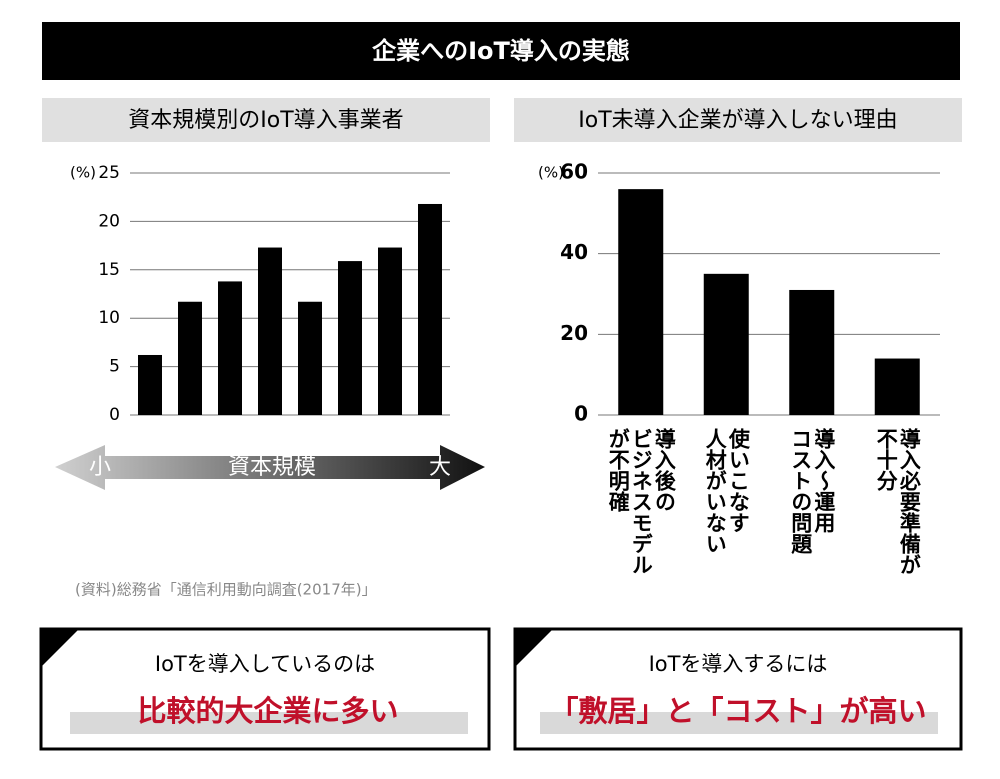 The height and width of the screenshot is (779, 1000). Describe the element at coordinates (737, 711) in the screenshot. I see `box-highlight: 「敷居」と「コスト」が高い` at that location.